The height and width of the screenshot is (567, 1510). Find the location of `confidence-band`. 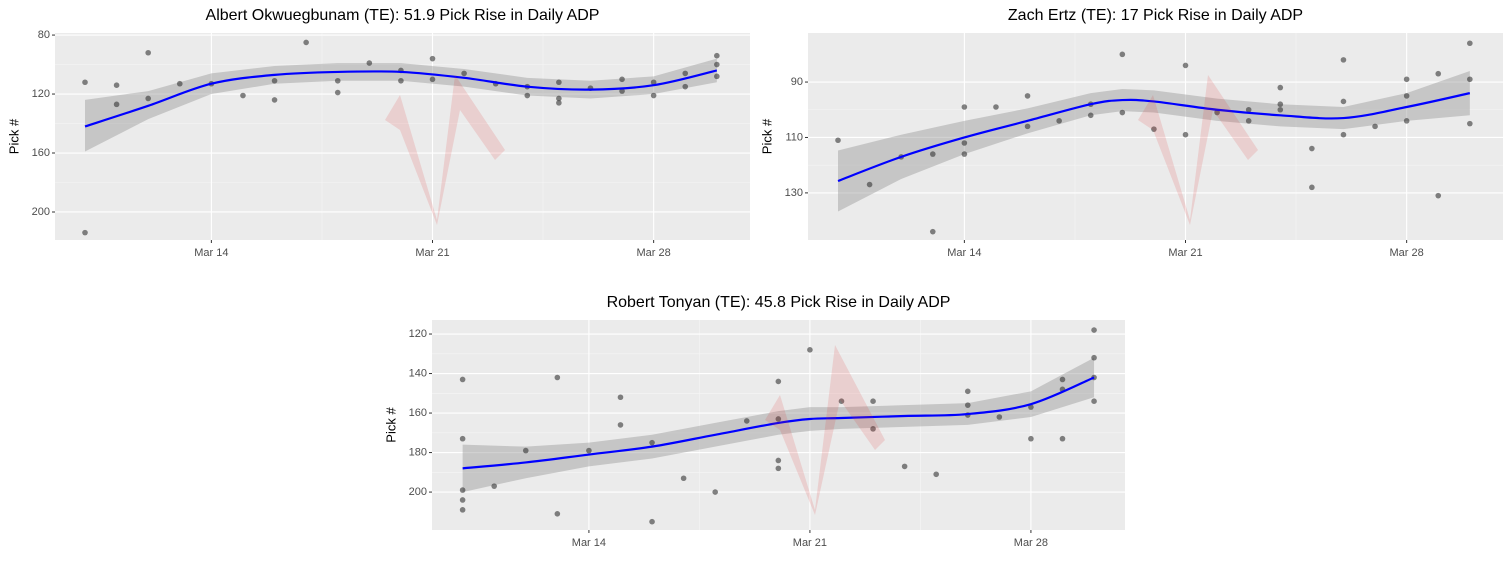

confidence-band is located at coordinates (778, 425).